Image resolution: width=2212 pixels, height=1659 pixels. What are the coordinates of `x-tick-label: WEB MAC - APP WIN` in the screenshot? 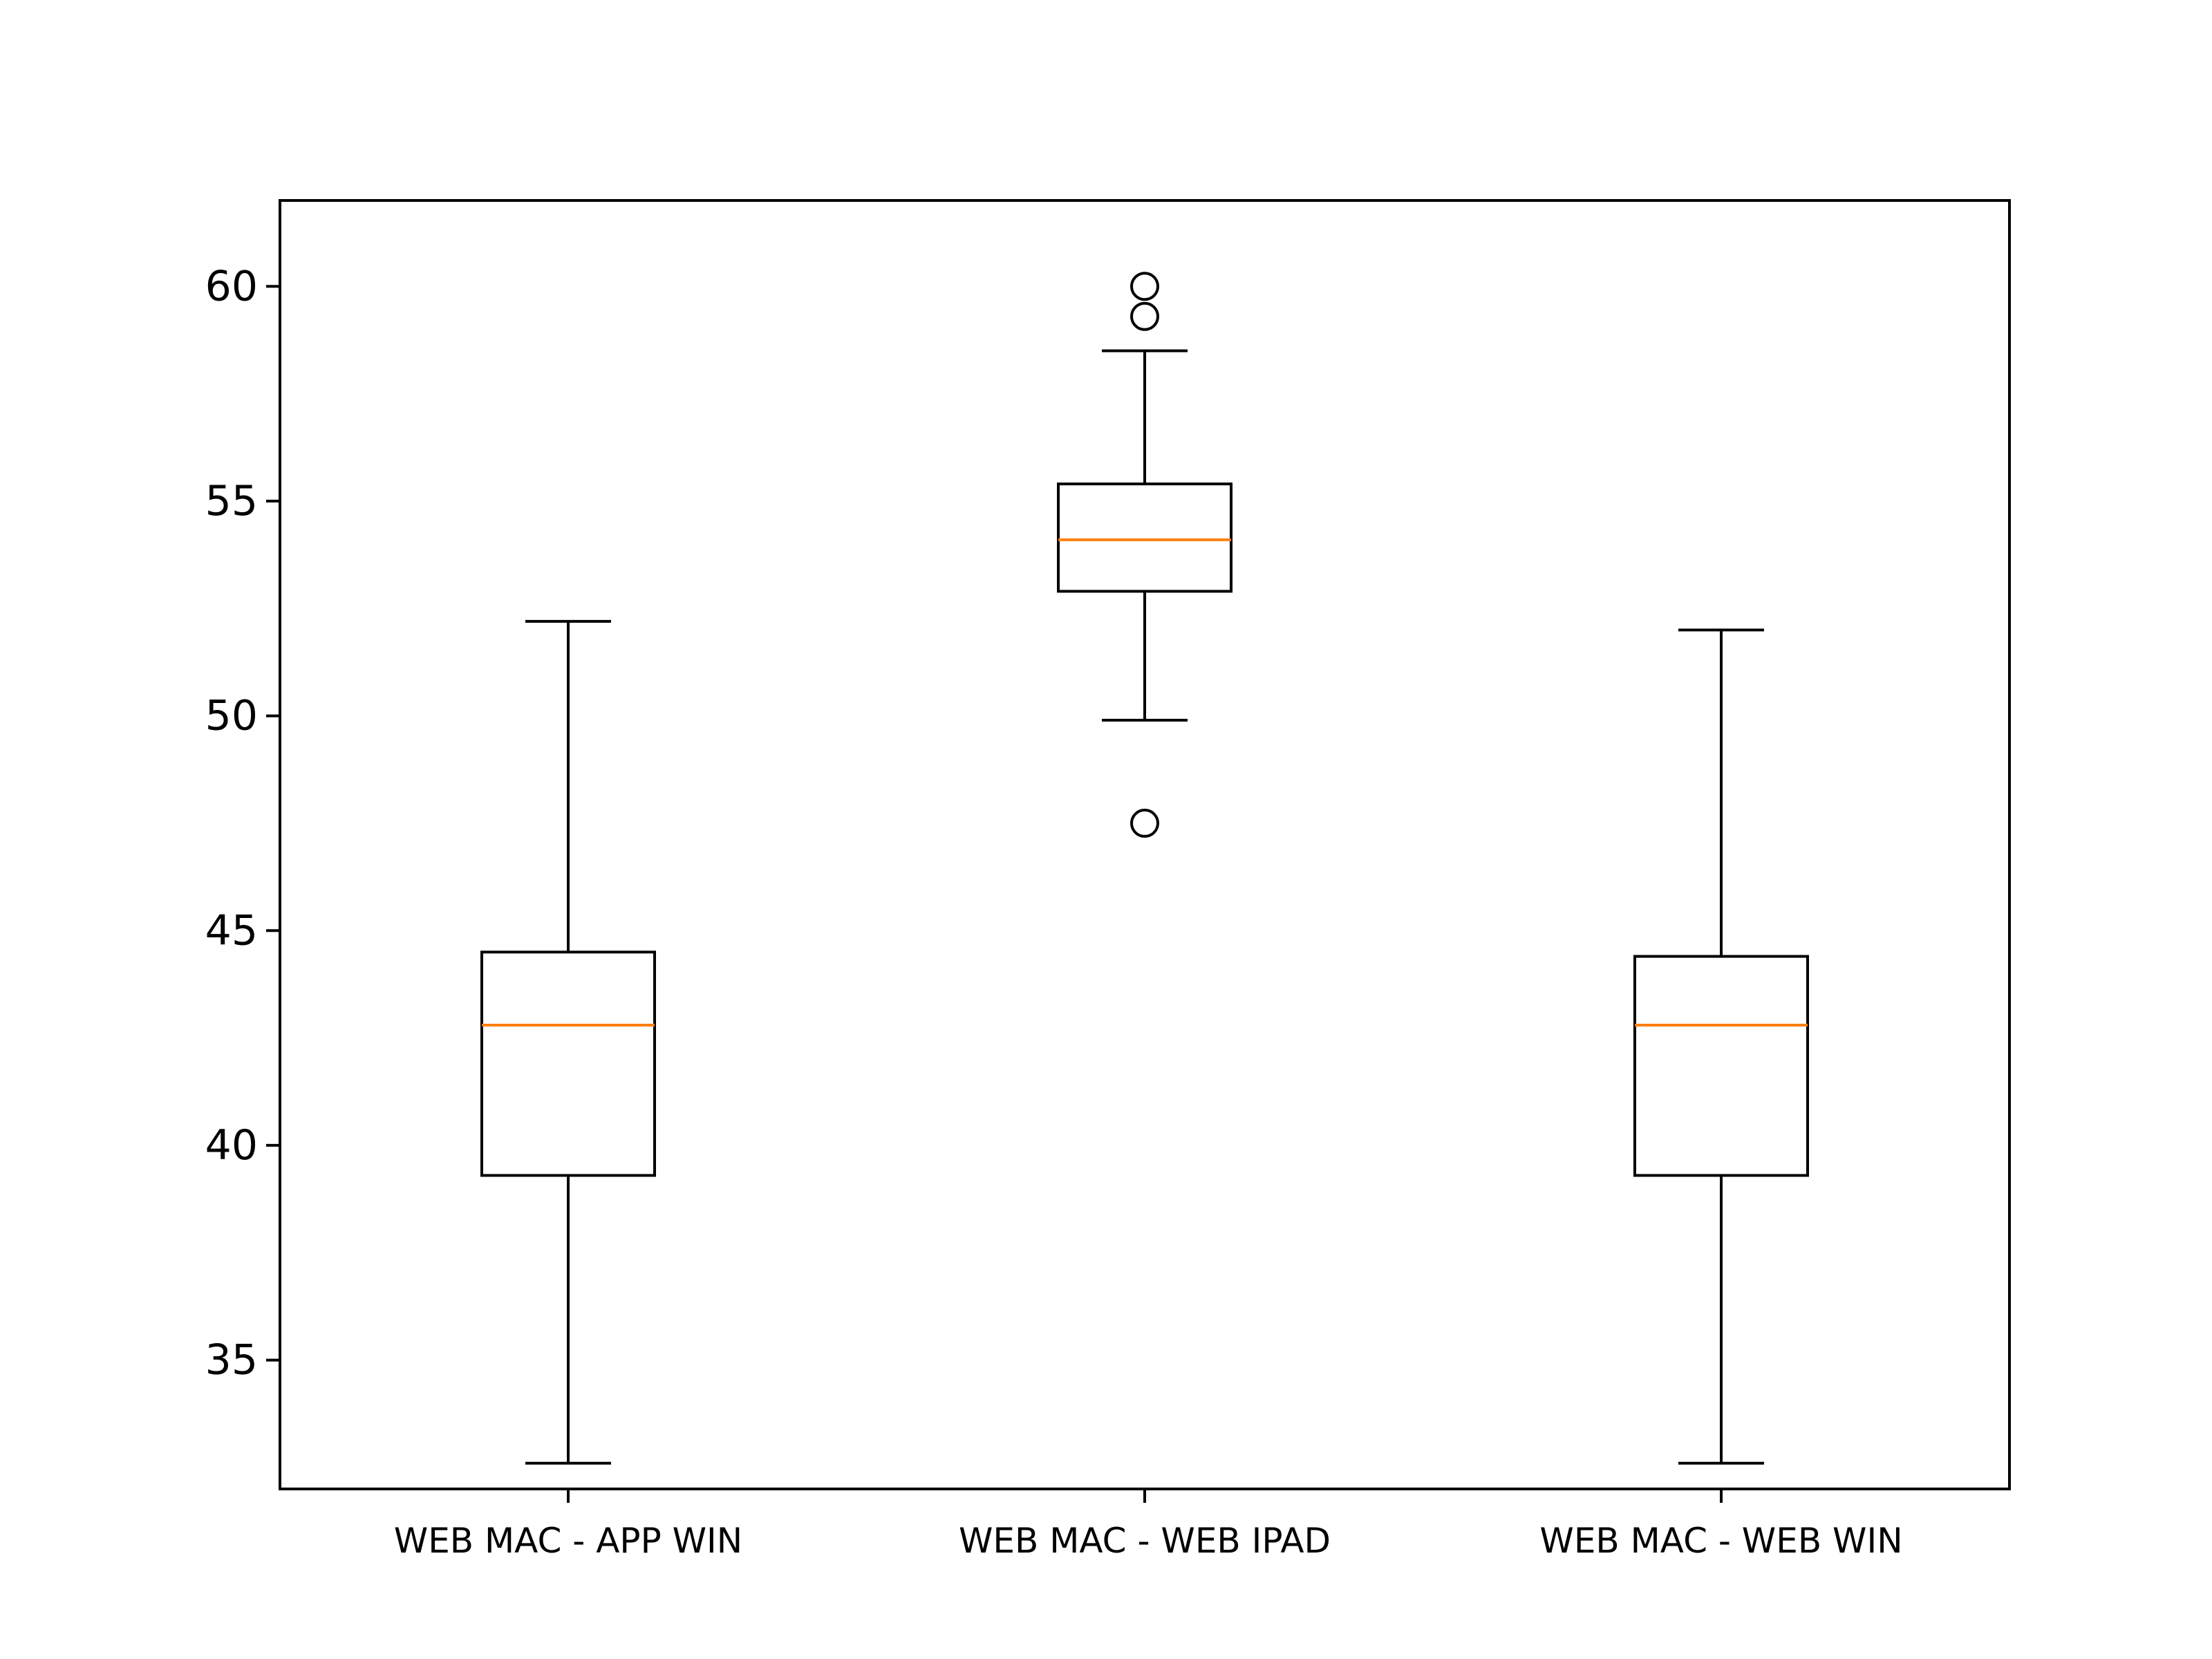 It's located at (568, 1541).